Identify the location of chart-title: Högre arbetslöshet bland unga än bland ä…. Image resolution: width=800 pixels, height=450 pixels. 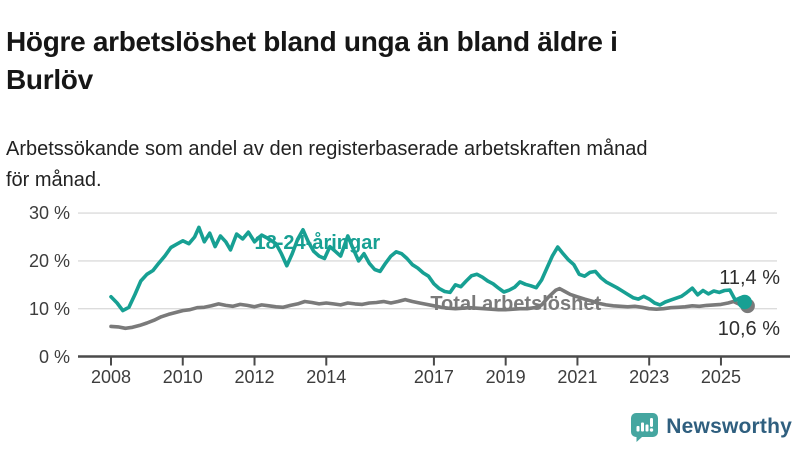
(312, 60).